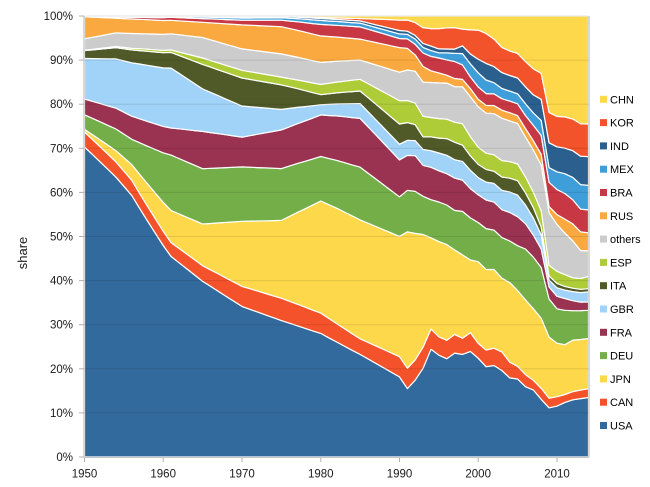 This screenshot has width=650, height=487. I want to click on svg-text: RUS, so click(621, 217).